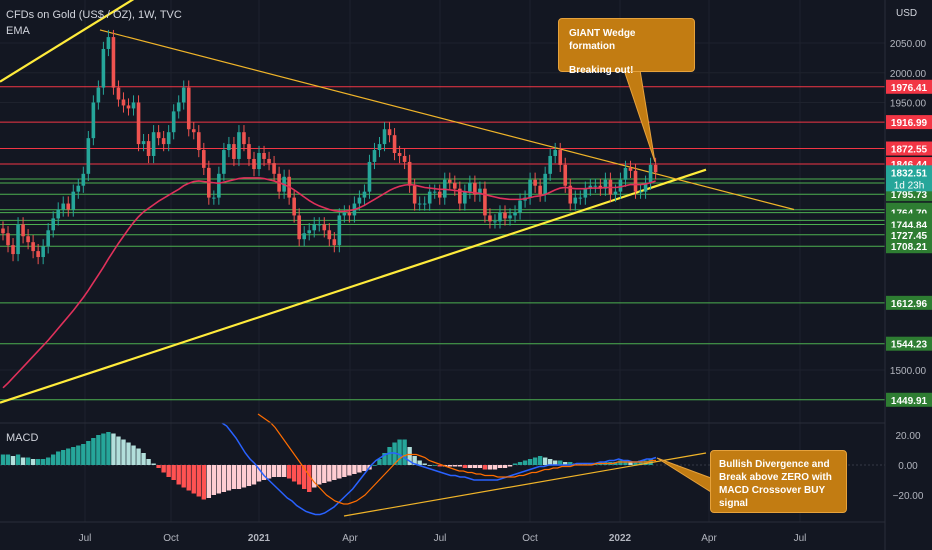 The height and width of the screenshot is (550, 932). What do you see at coordinates (601, 70) in the screenshot?
I see `wedge-note-subtitle: Breaking out!` at bounding box center [601, 70].